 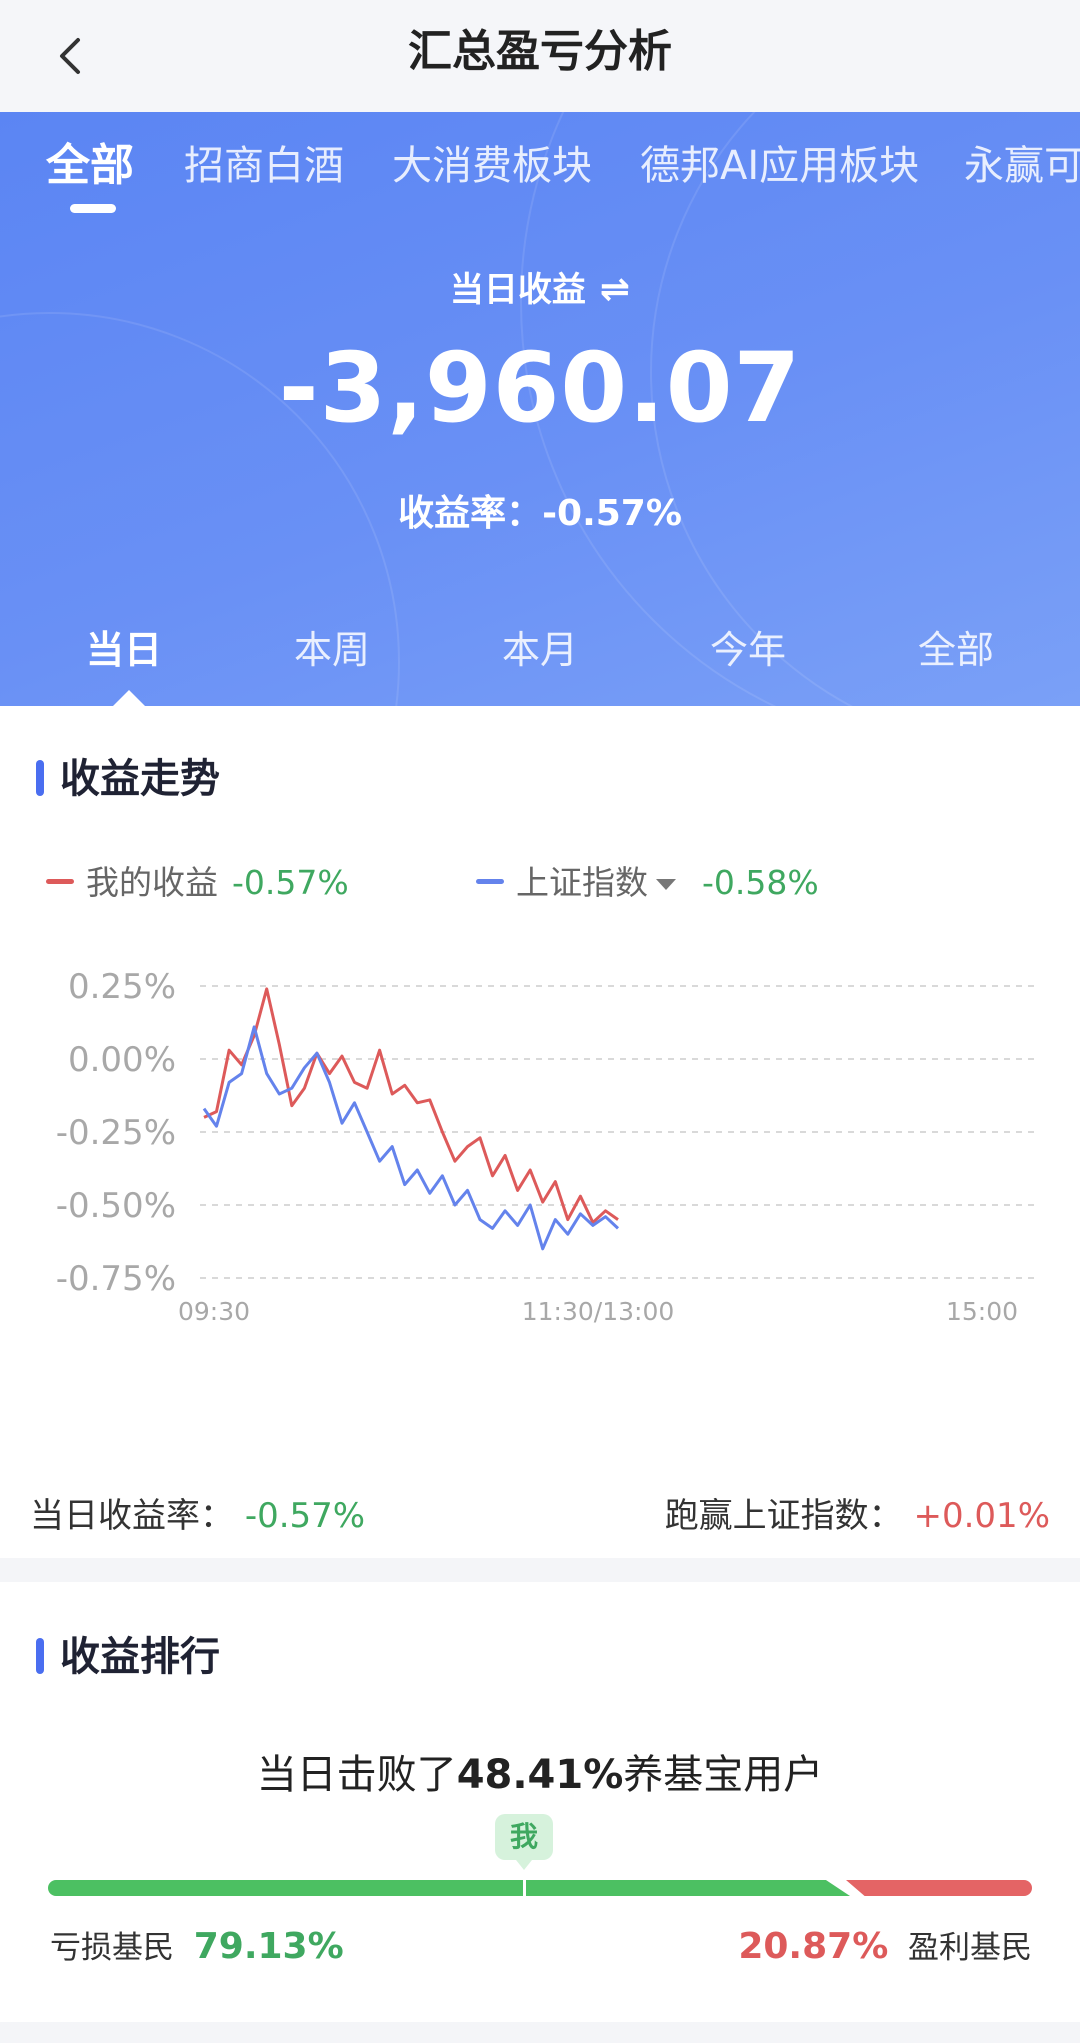 I want to click on tab-da-xiaofei: 大消费板块, so click(x=492, y=166).